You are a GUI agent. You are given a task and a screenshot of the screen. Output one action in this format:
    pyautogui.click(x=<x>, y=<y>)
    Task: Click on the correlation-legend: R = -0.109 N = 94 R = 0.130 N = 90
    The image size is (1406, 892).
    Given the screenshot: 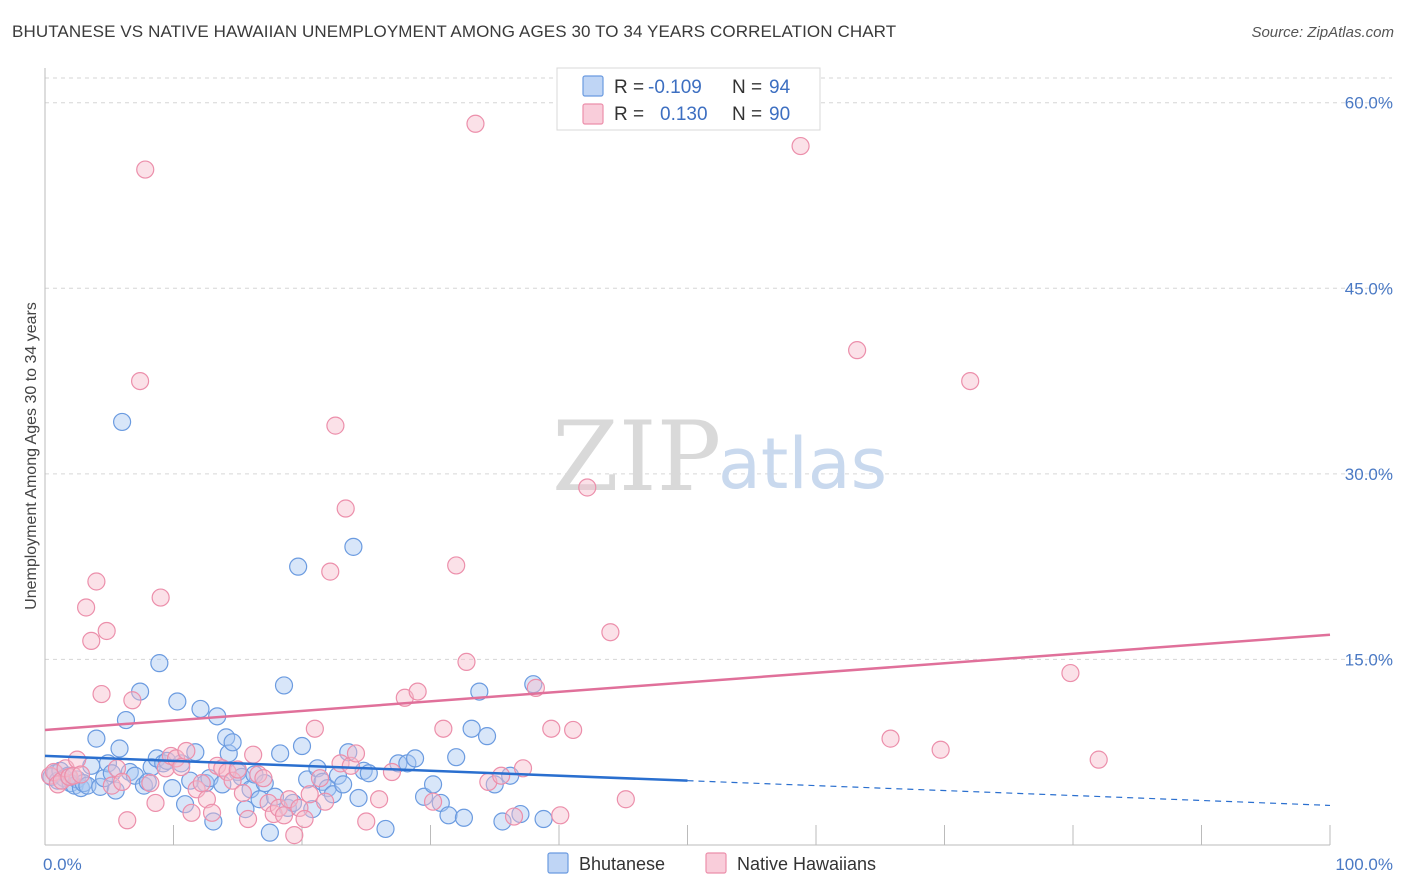 What is the action you would take?
    pyautogui.click(x=688, y=99)
    